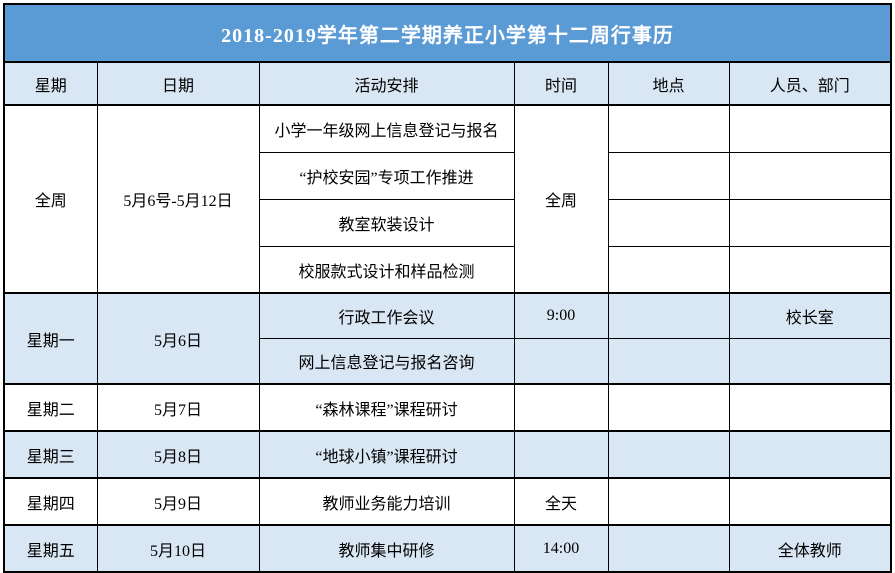 Image resolution: width=895 pixels, height=573 pixels. Describe the element at coordinates (178, 407) in the screenshot. I see `cell-date: 5月7日` at that location.